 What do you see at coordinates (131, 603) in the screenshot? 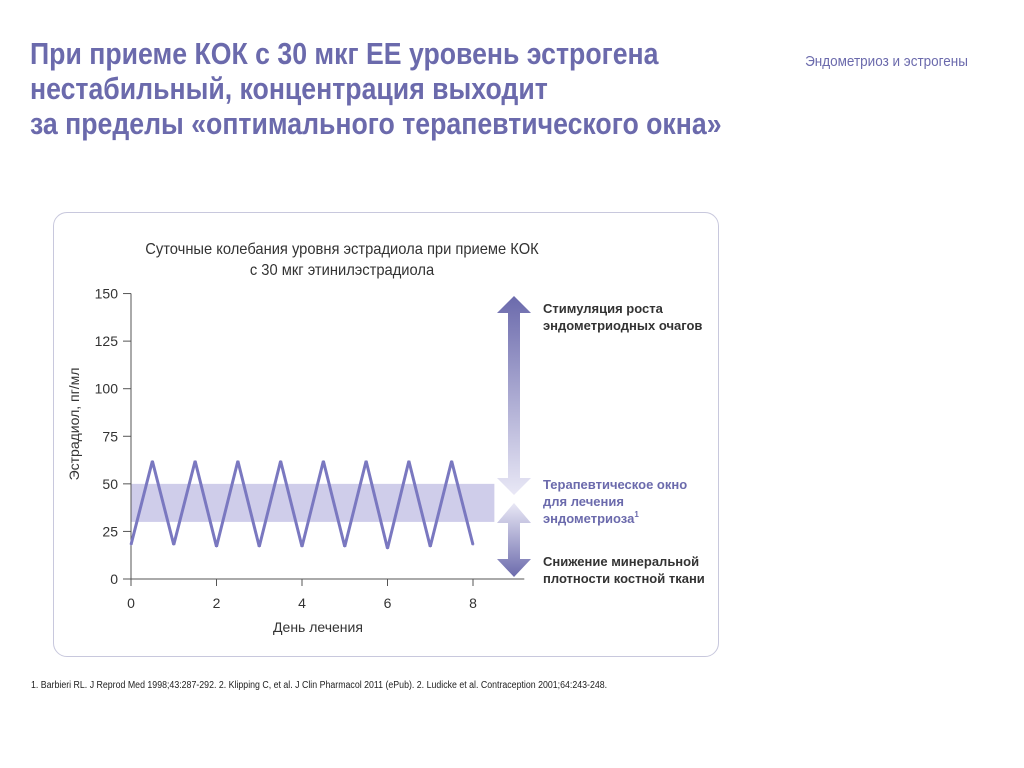
I see `x-tick-label: 0` at bounding box center [131, 603].